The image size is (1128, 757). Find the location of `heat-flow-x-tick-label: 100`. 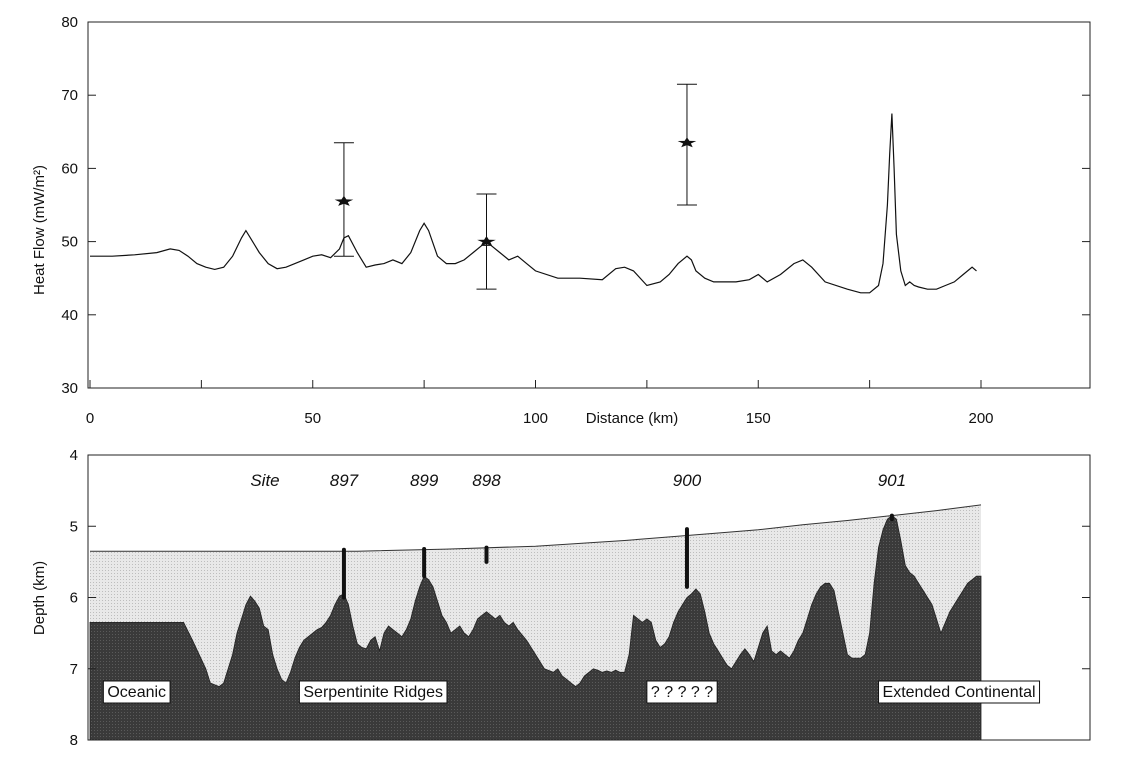

heat-flow-x-tick-label: 100 is located at coordinates (535, 418).